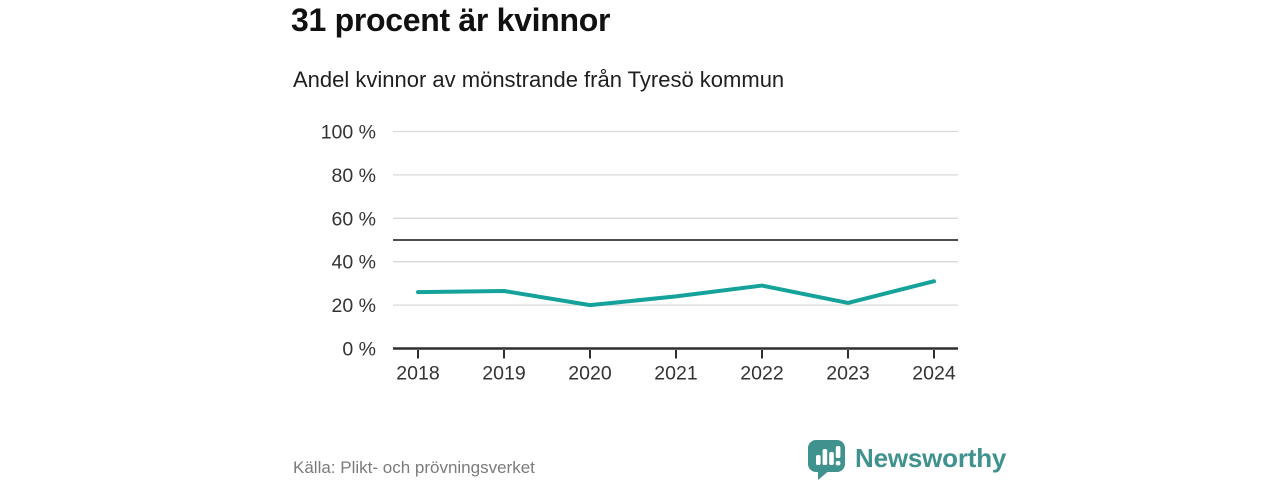 Image resolution: width=1280 pixels, height=480 pixels. I want to click on chart-title: 31 procent är kvinnor, so click(451, 20).